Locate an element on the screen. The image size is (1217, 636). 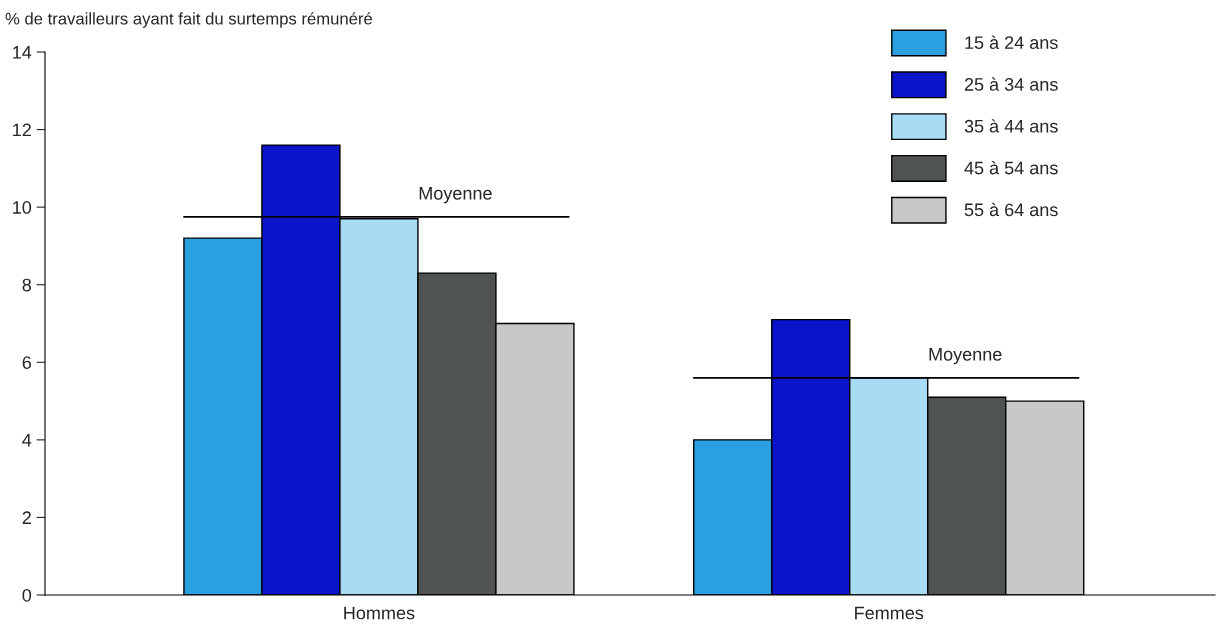
y-tick-label: 8 is located at coordinates (27, 285).